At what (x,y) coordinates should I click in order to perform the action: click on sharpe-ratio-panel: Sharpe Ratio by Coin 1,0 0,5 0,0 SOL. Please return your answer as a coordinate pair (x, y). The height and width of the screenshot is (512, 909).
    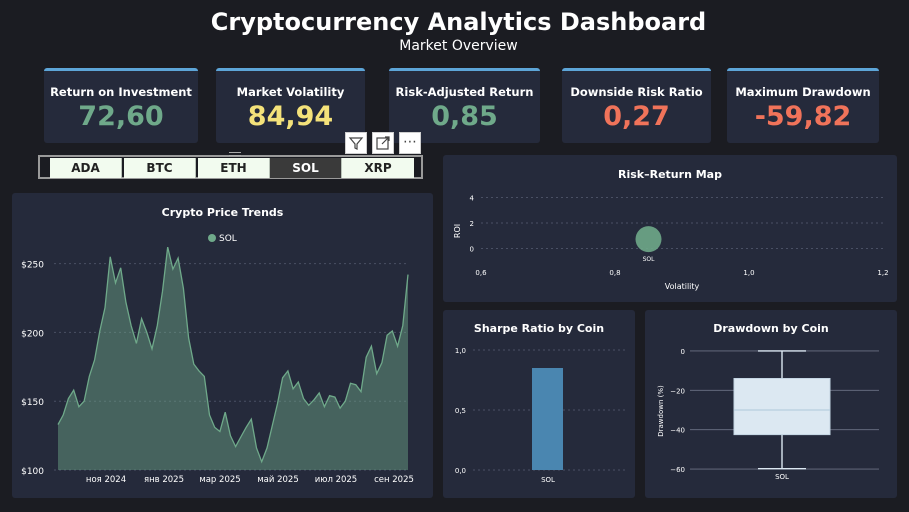
    Looking at the image, I should click on (539, 404).